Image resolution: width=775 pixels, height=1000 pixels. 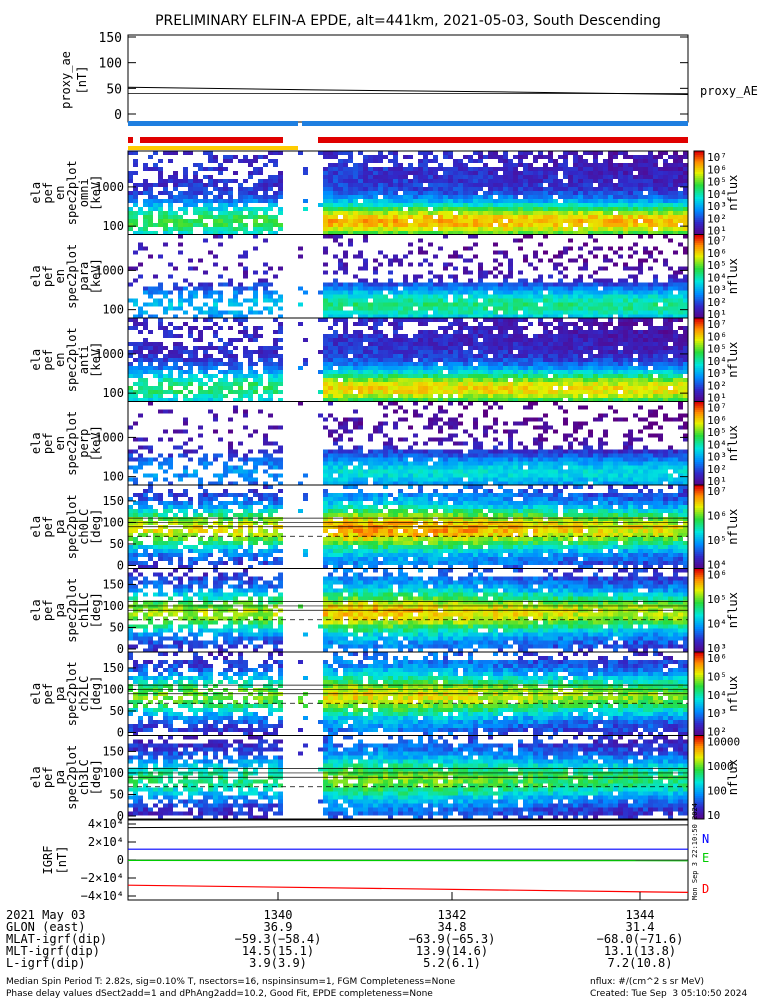 What do you see at coordinates (733, 360) in the screenshot?
I see `colorbar-title: nflux` at bounding box center [733, 360].